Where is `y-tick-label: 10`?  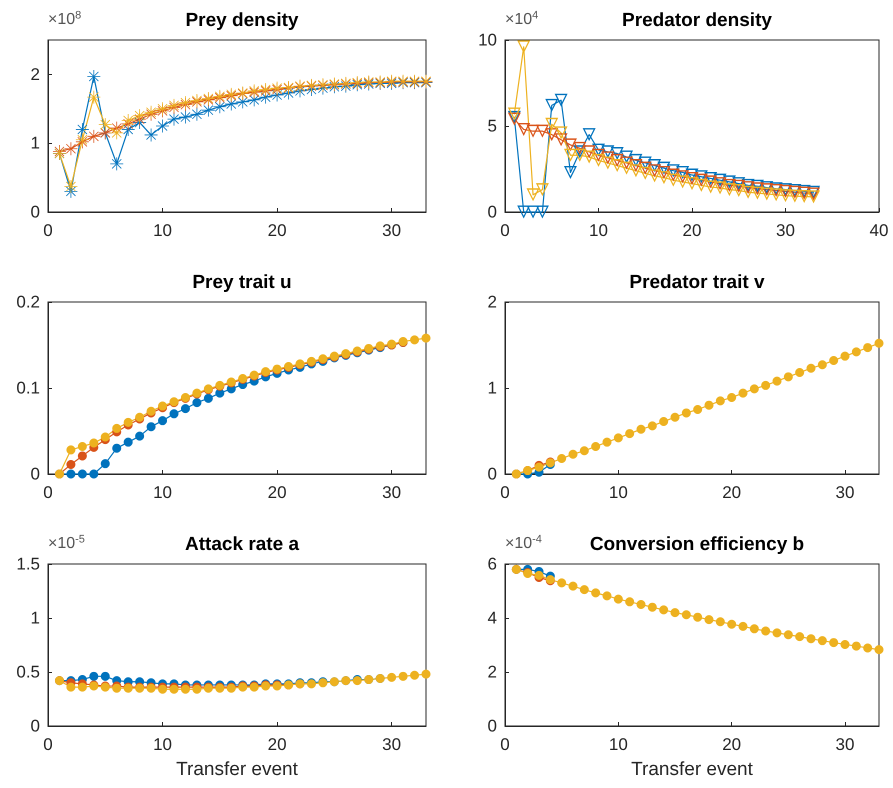
y-tick-label: 10 is located at coordinates (487, 40).